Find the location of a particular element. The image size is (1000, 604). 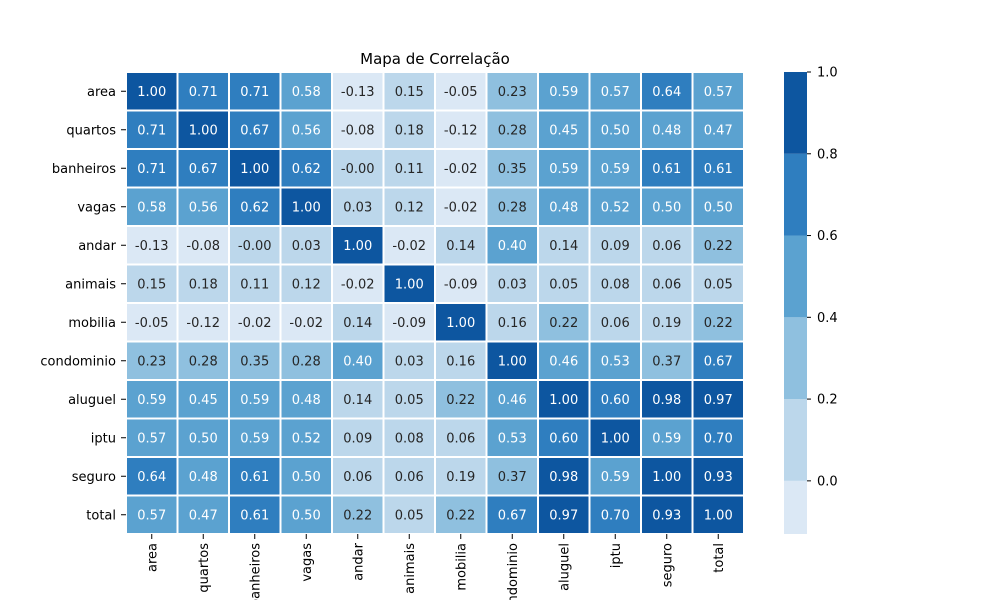

cell-value-label: 0.53 is located at coordinates (512, 438).